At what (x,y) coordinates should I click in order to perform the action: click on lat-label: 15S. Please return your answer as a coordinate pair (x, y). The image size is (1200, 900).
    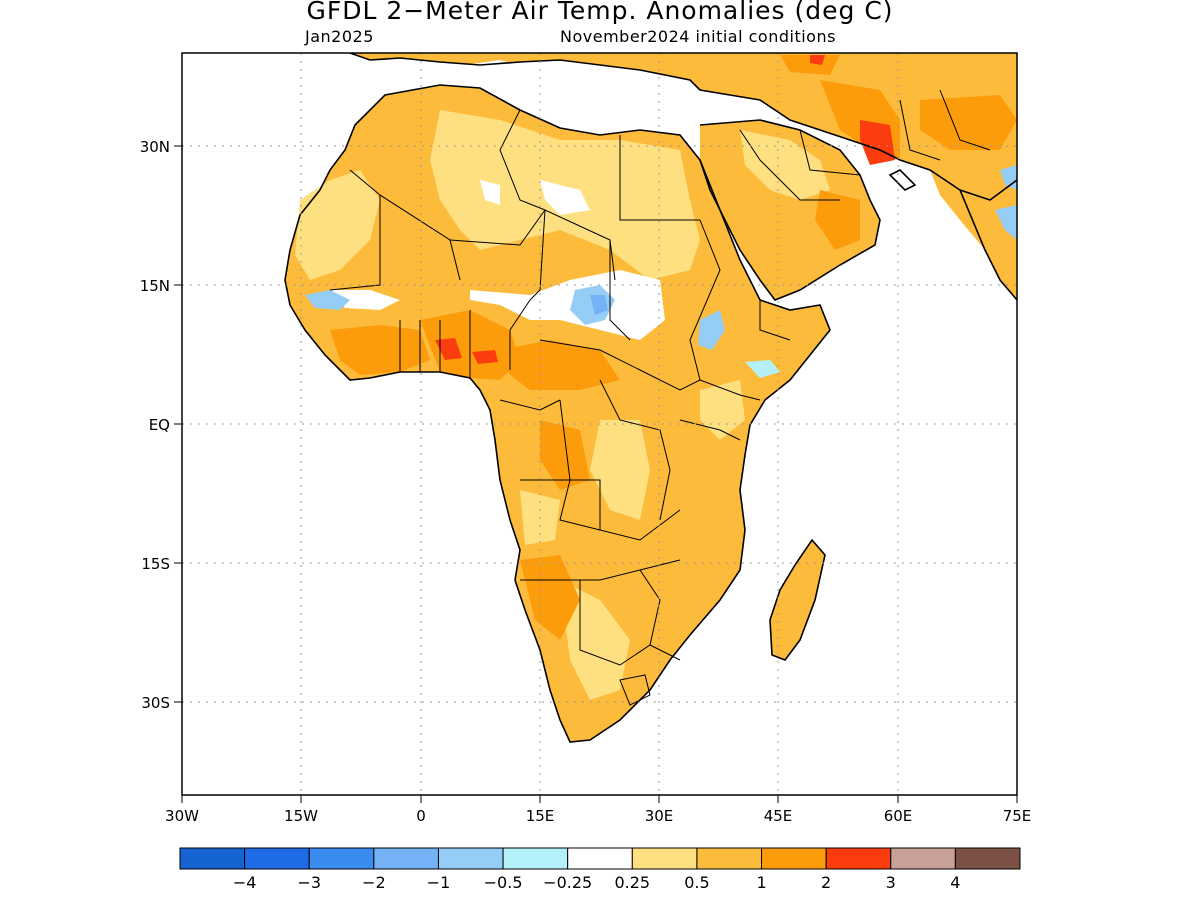
    Looking at the image, I should click on (155, 564).